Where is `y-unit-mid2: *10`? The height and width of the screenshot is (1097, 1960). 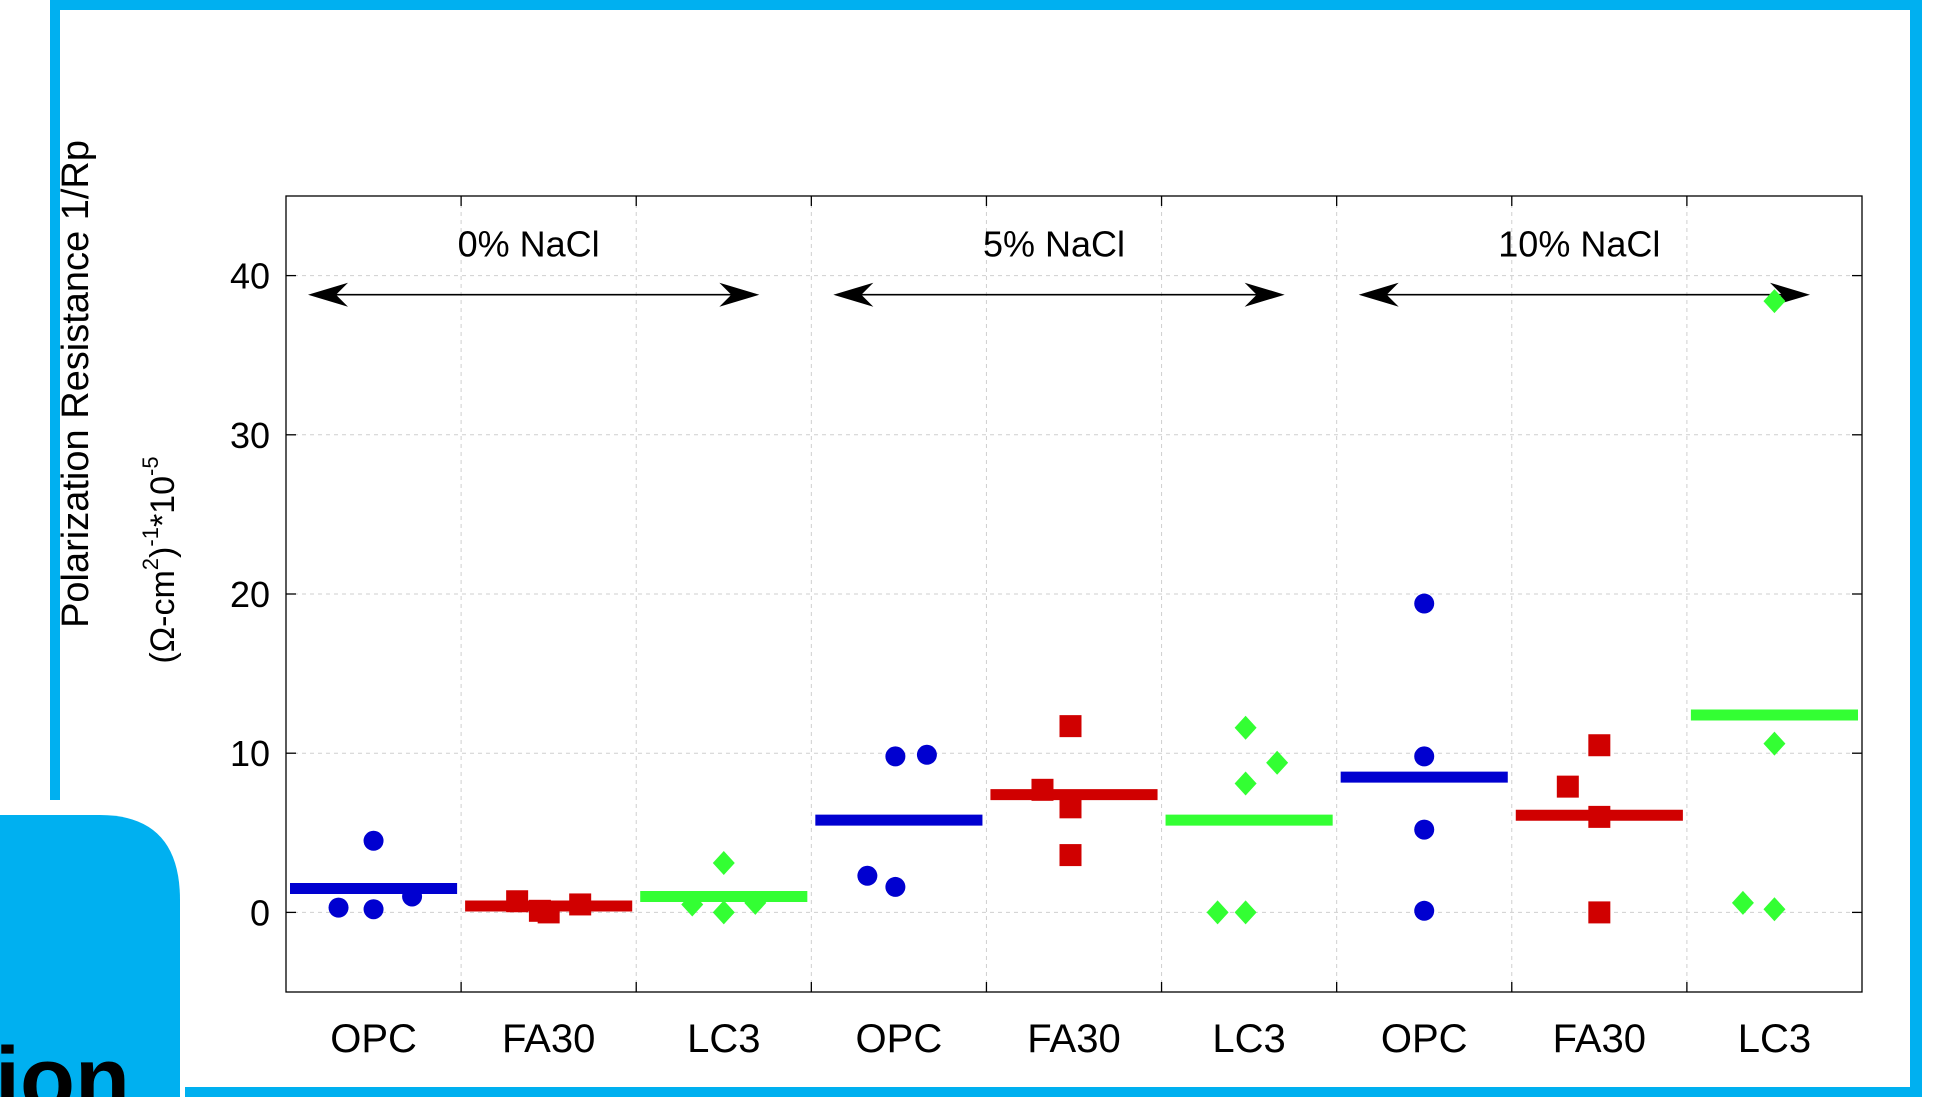 y-unit-mid2: *10 is located at coordinates (163, 501).